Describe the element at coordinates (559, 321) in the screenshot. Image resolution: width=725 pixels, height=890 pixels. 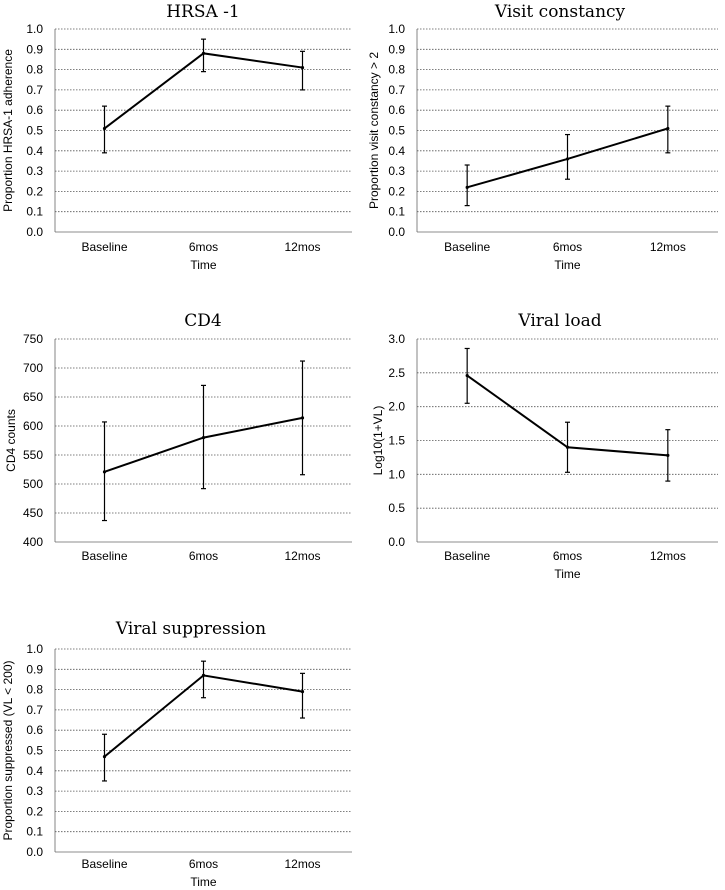
I see `chart-title: Viral load` at that location.